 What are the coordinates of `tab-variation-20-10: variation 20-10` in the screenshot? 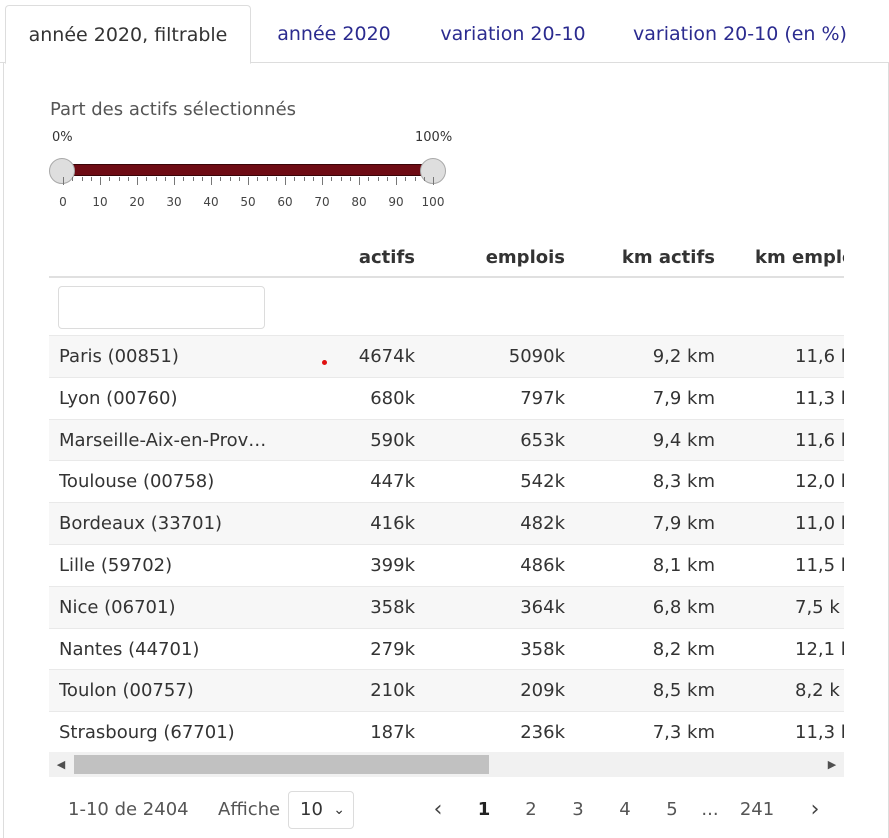 It's located at (513, 34).